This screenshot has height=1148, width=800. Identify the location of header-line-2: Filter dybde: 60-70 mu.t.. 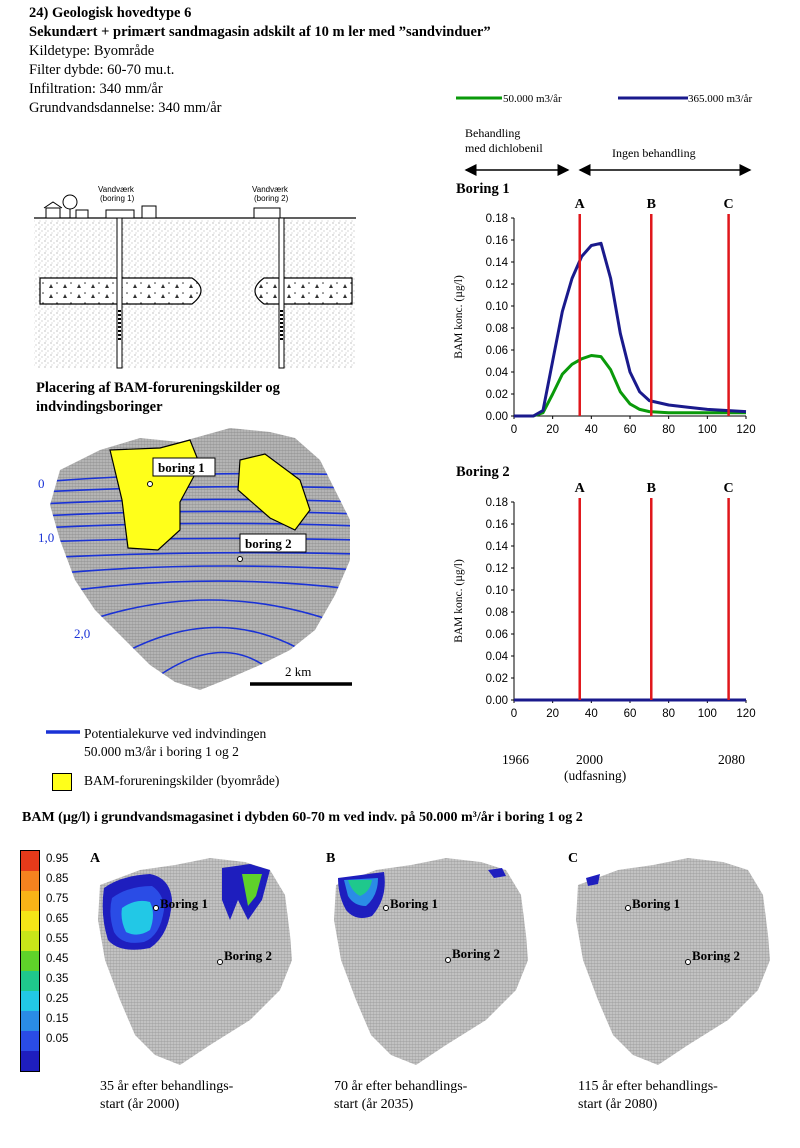
(102, 70).